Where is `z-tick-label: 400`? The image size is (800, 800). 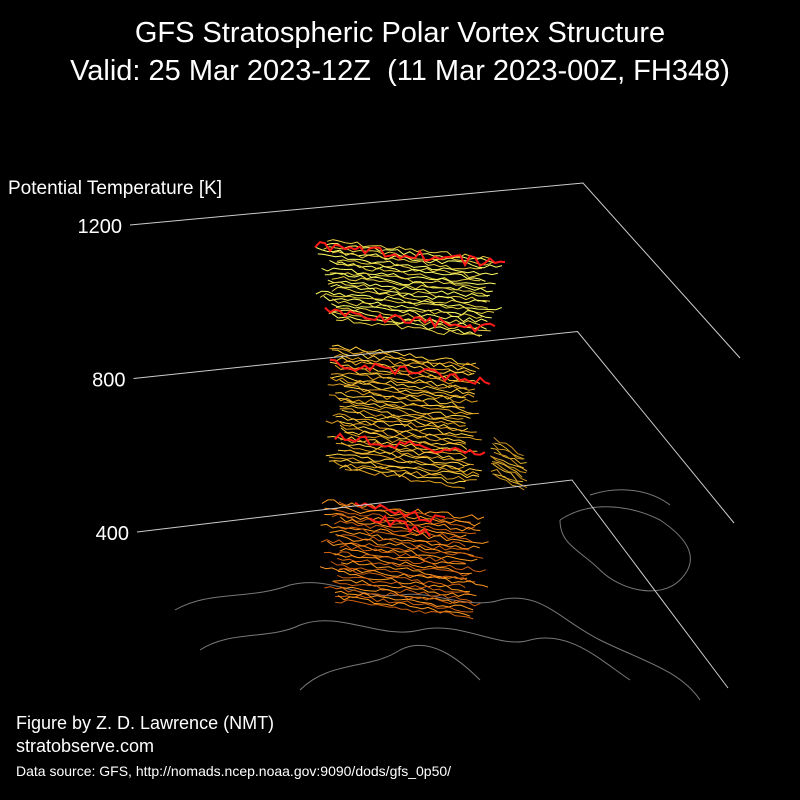
z-tick-label: 400 is located at coordinates (112, 534).